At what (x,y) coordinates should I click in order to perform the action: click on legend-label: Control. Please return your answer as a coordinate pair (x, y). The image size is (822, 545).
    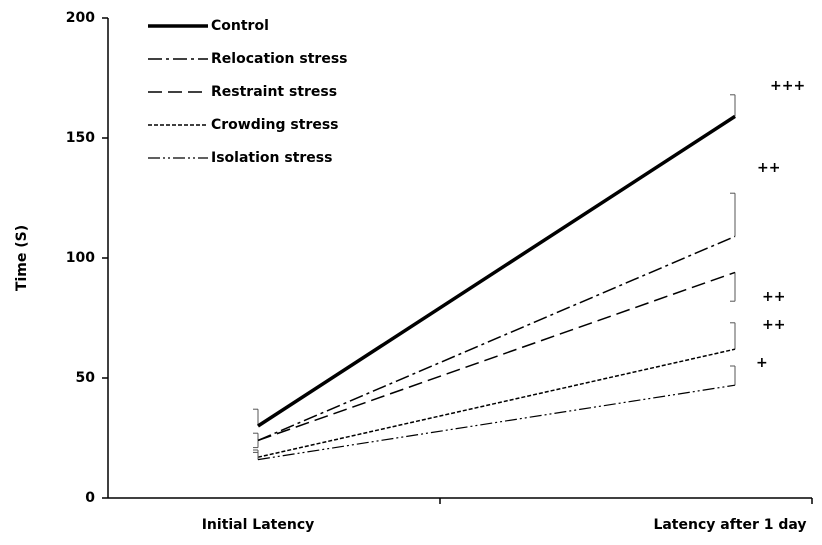
    Looking at the image, I should click on (240, 26).